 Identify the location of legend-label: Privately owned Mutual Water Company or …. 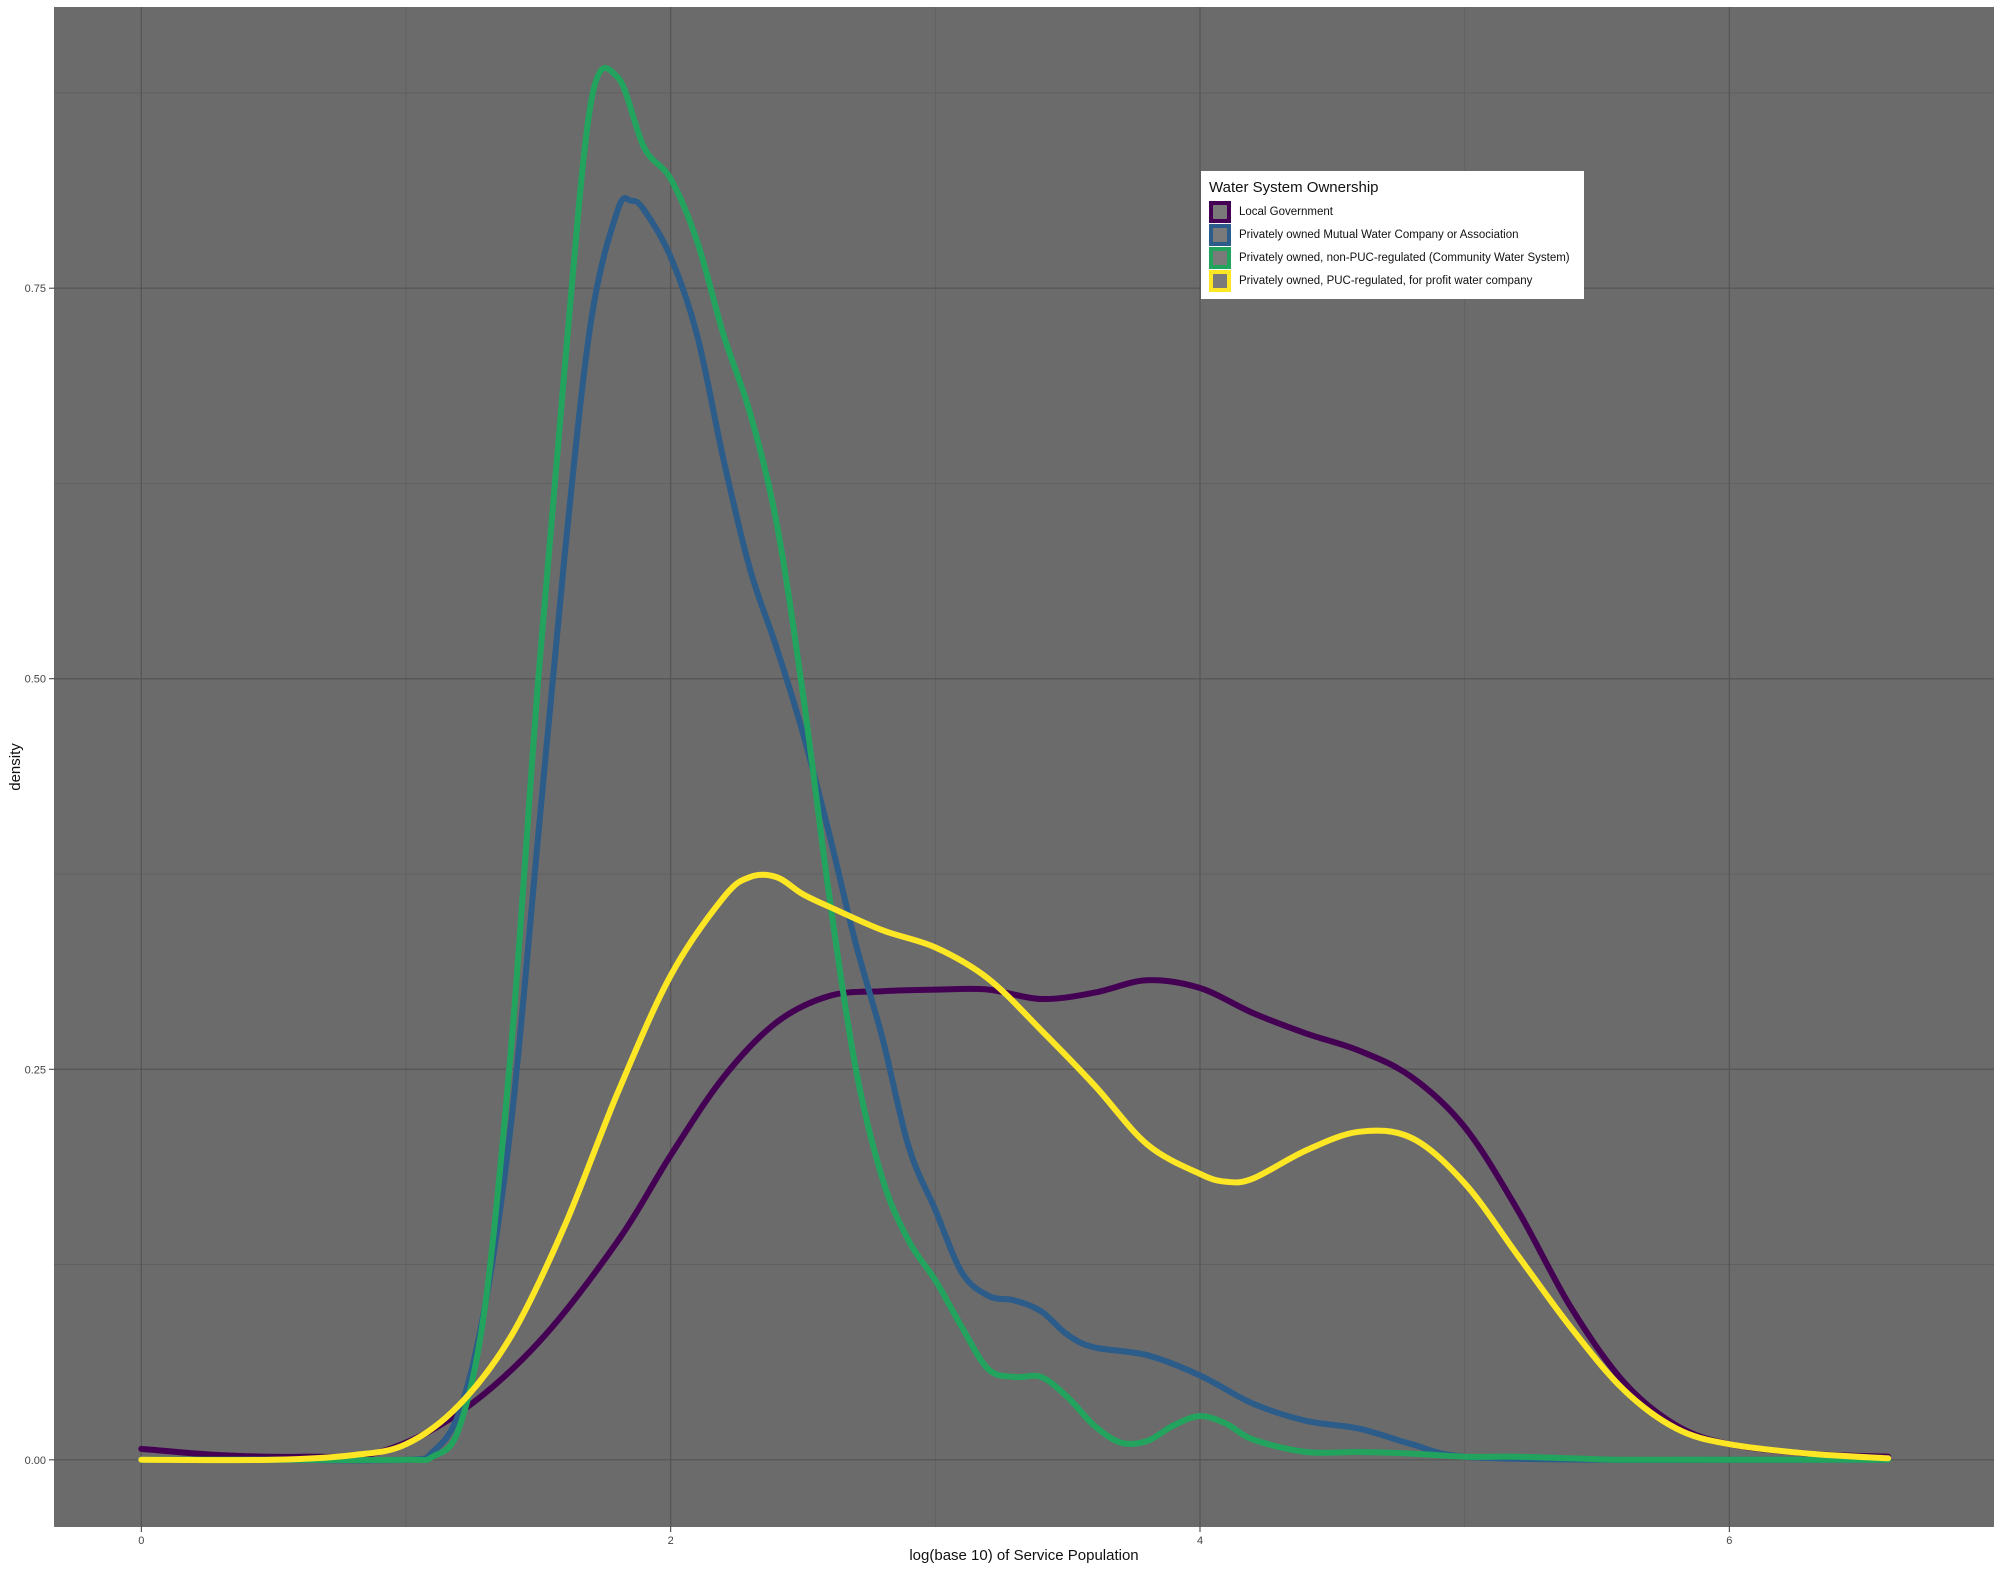
(1379, 235).